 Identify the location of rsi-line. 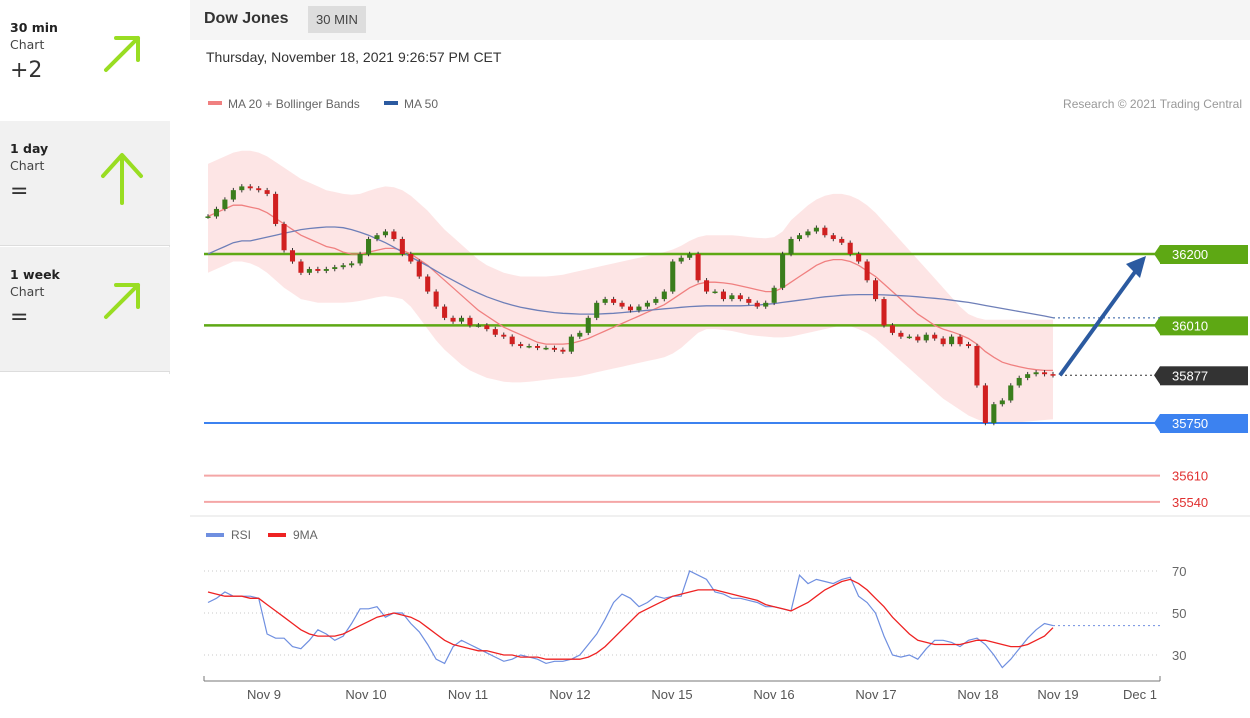
(630, 619).